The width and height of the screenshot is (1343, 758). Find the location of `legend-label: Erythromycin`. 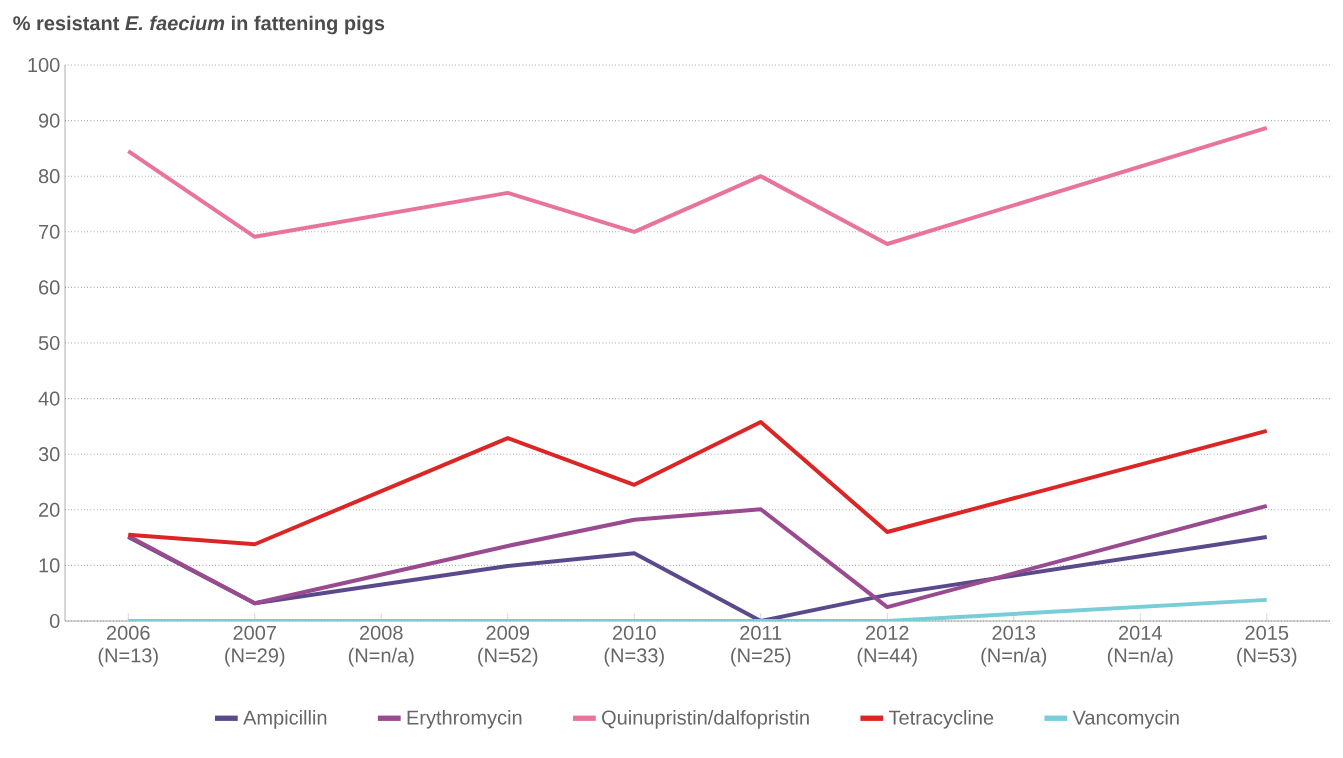

legend-label: Erythromycin is located at coordinates (464, 719).